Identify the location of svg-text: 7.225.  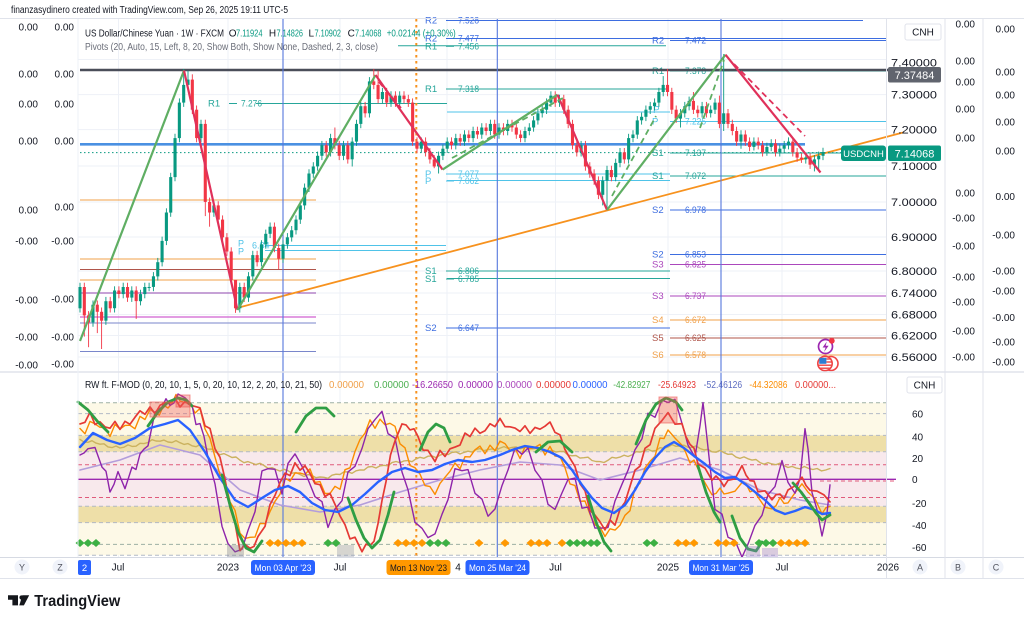
(695, 122).